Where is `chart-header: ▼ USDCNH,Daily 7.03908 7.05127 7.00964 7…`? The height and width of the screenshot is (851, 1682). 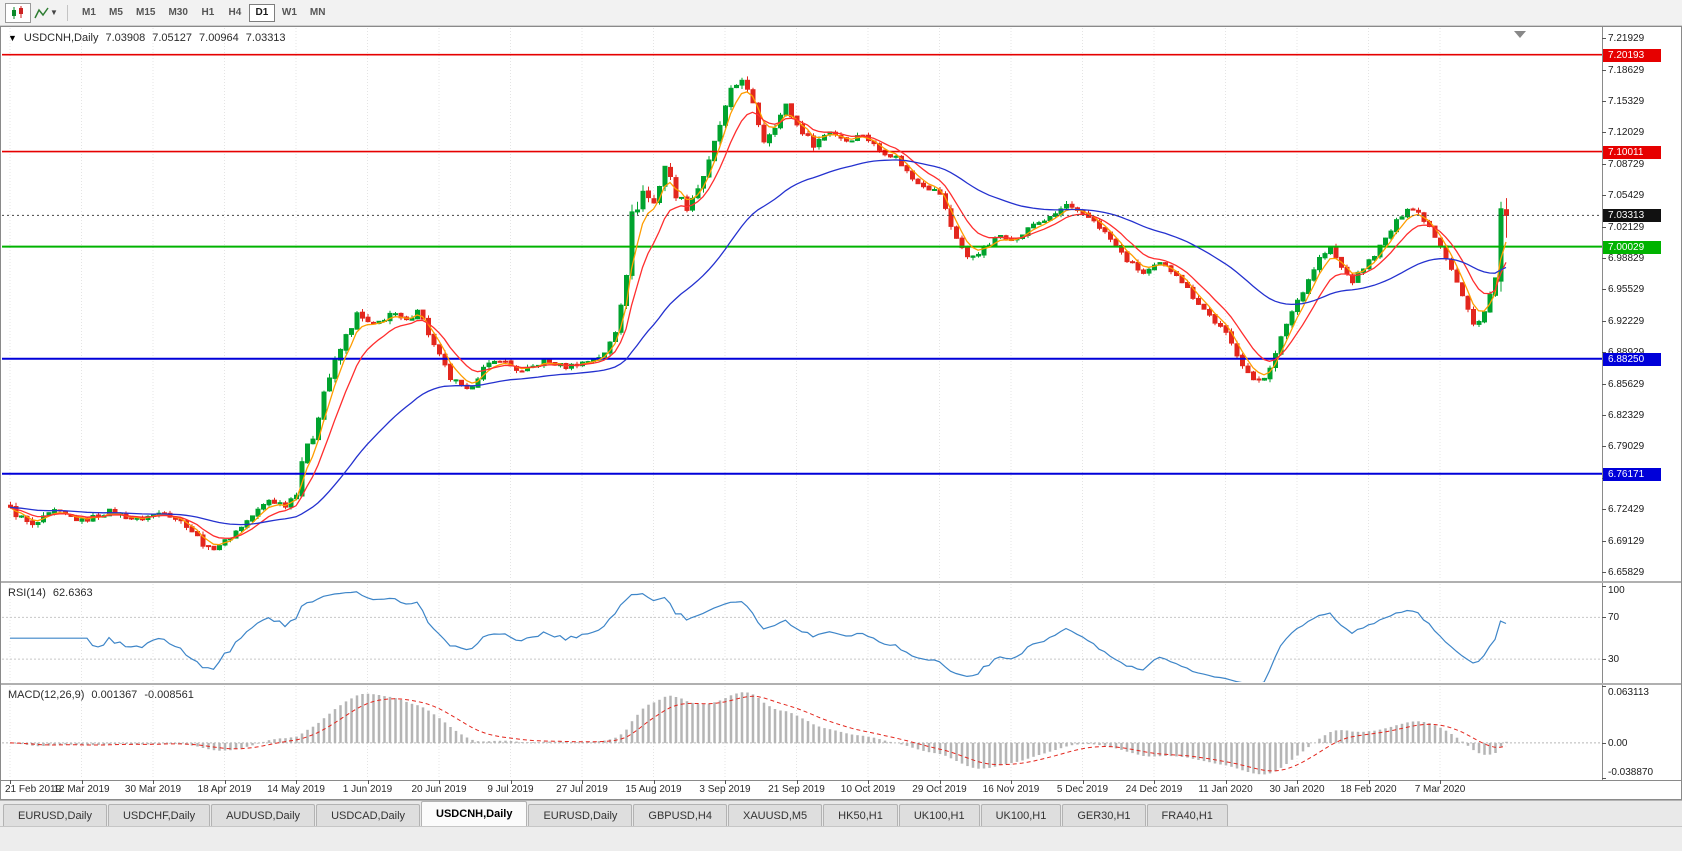
chart-header: ▼ USDCNH,Daily 7.03908 7.05127 7.00964 7… is located at coordinates (147, 38).